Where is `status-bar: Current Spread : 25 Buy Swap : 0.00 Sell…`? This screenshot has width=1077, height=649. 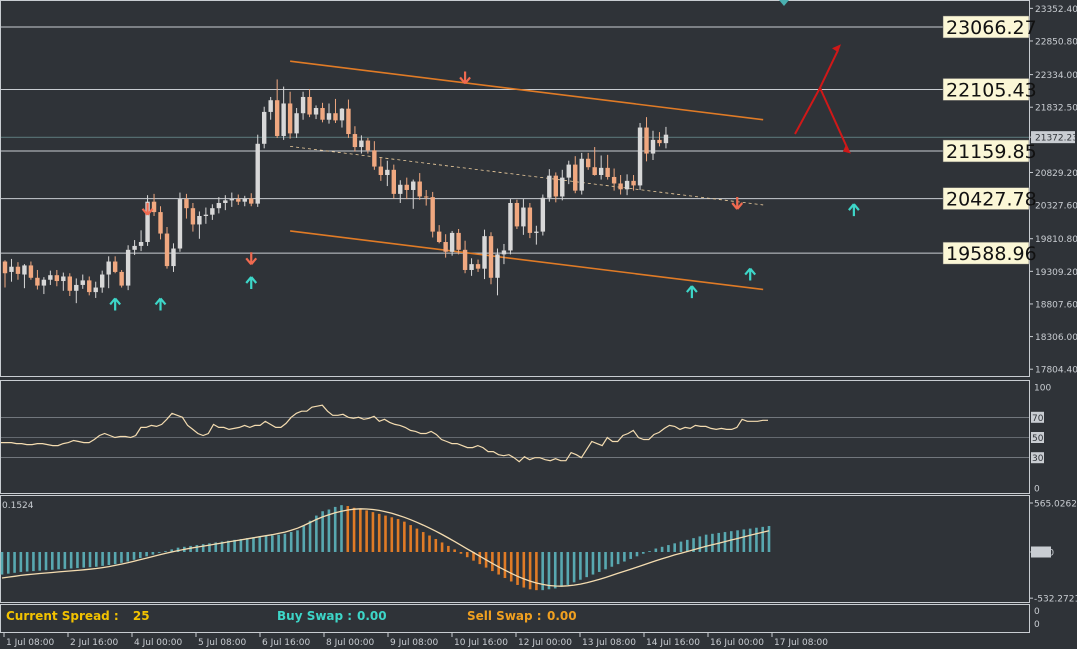
status-bar: Current Spread : 25 Buy Swap : 0.00 Sell… is located at coordinates (516, 616).